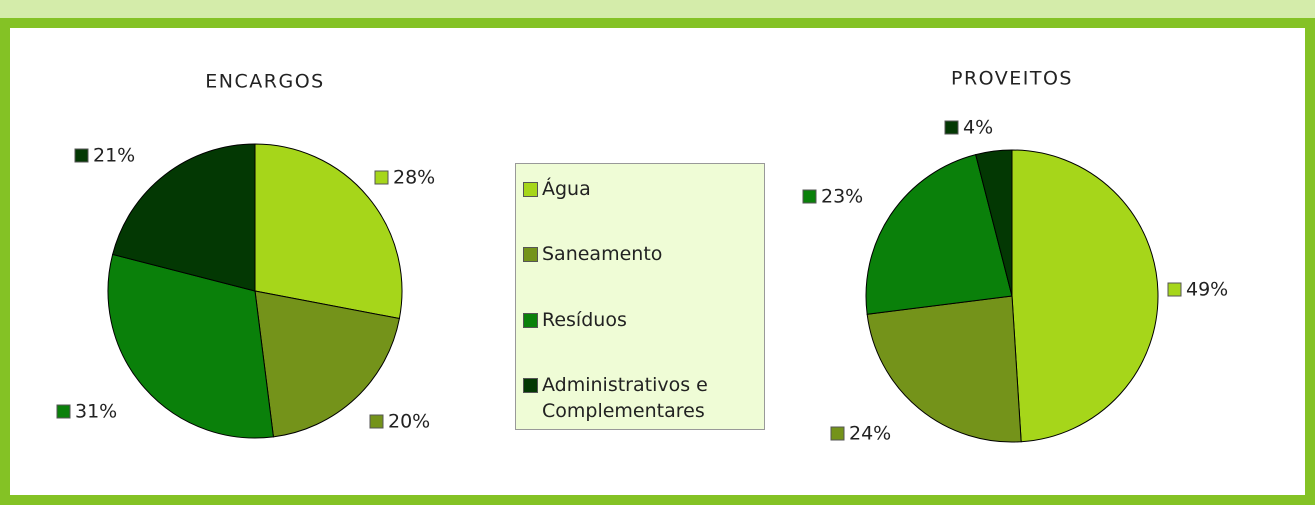 Image resolution: width=1315 pixels, height=505 pixels. I want to click on data-label: 31%, so click(96, 412).